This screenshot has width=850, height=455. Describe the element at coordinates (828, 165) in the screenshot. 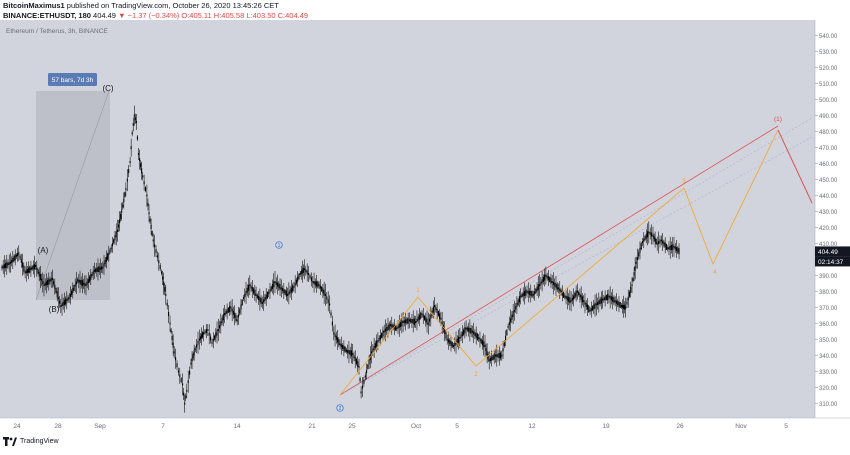

I see `y-tick-label: 460.00` at that location.